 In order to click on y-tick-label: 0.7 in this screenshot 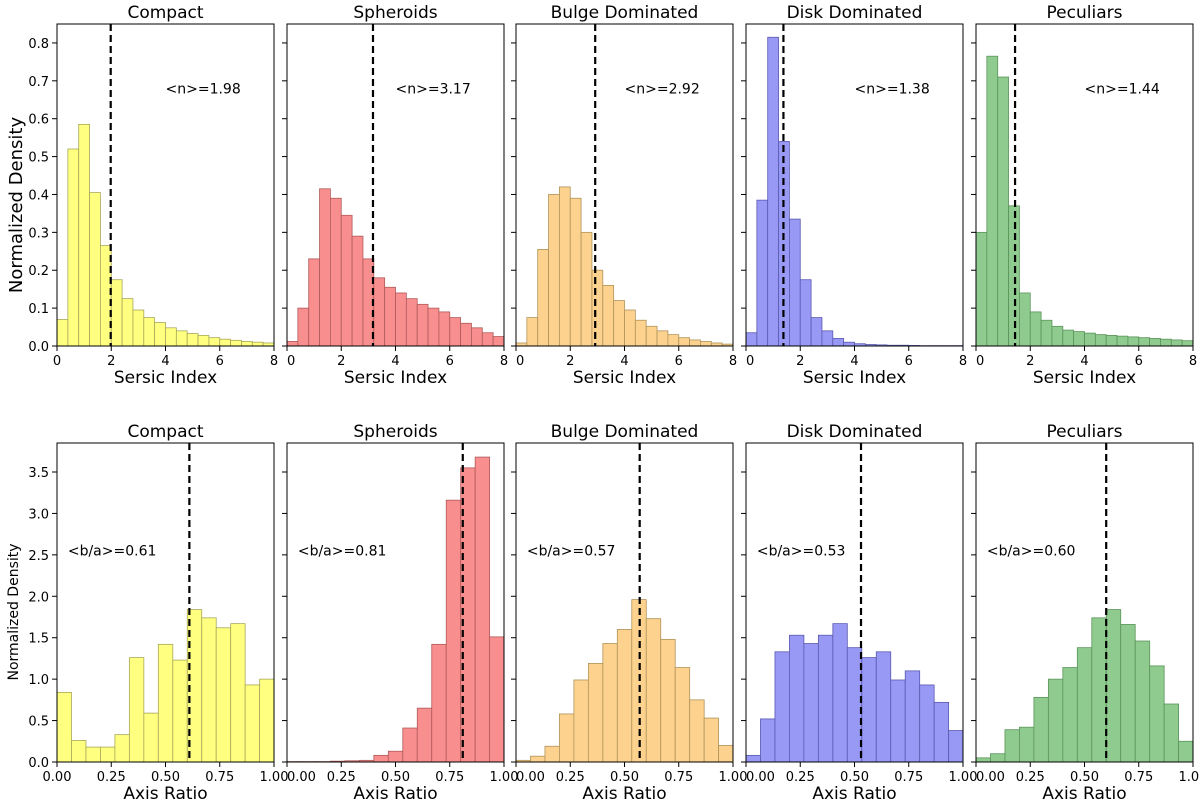, I will do `click(38, 82)`.